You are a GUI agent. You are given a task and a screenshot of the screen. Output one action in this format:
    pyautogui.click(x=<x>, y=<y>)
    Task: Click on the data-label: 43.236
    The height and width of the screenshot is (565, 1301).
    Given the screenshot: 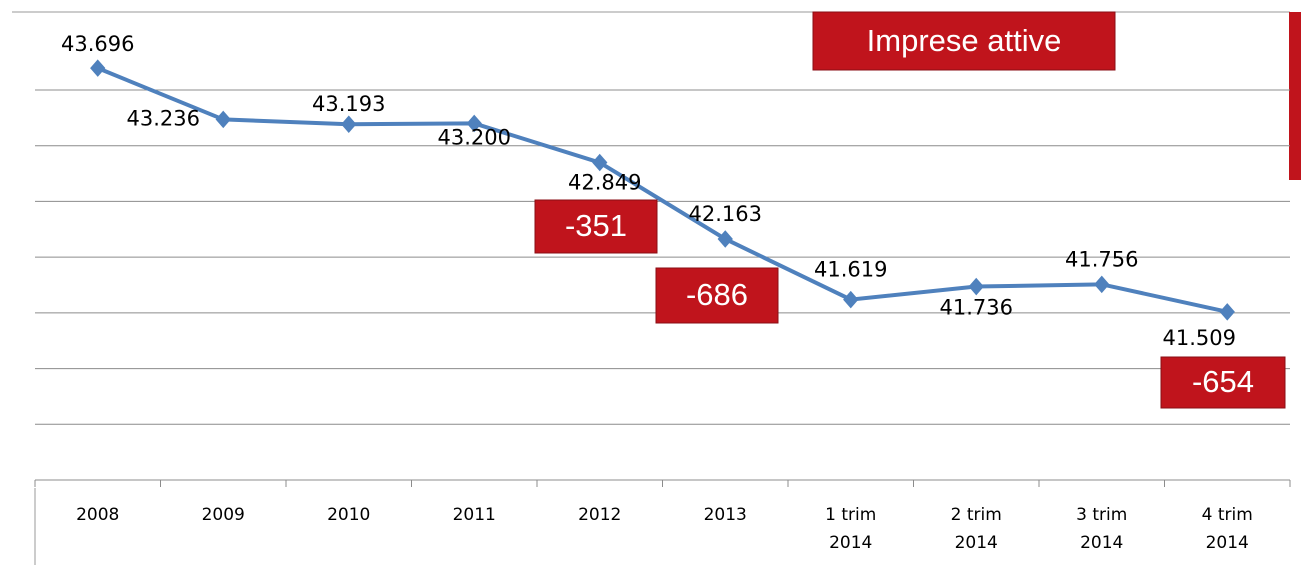 What is the action you would take?
    pyautogui.click(x=163, y=118)
    